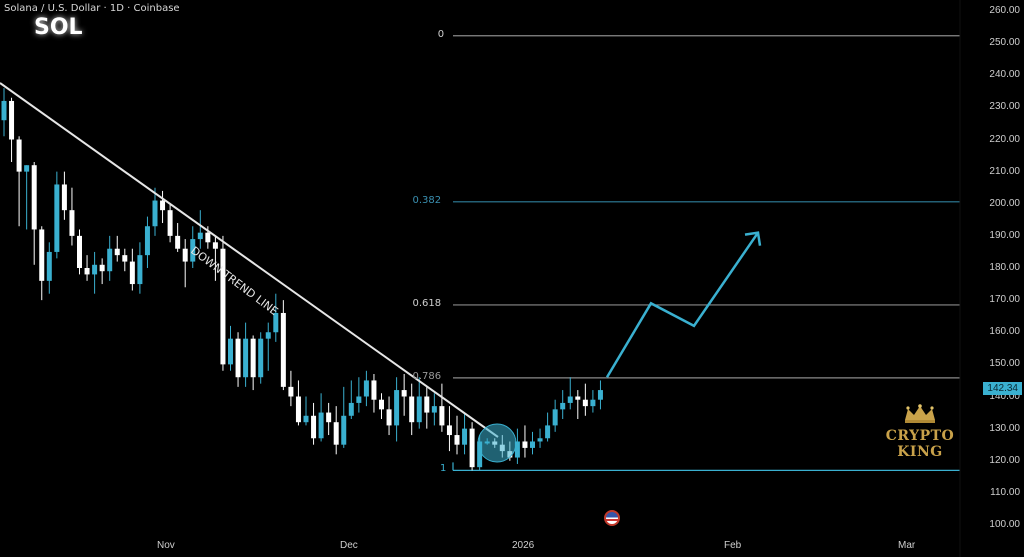  Describe the element at coordinates (1004, 428) in the screenshot. I see `price-axis-label: 130.00` at that location.